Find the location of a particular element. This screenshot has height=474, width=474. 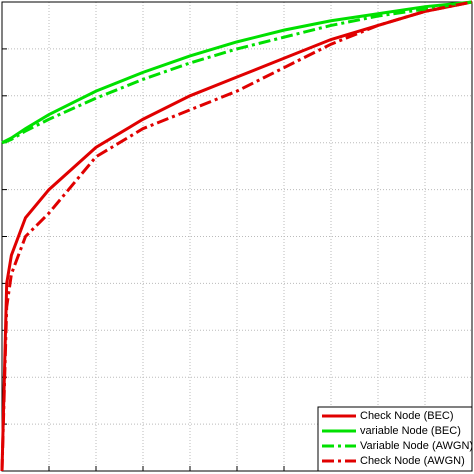

legend-label: Check Node (AWGN) is located at coordinates (412, 461).